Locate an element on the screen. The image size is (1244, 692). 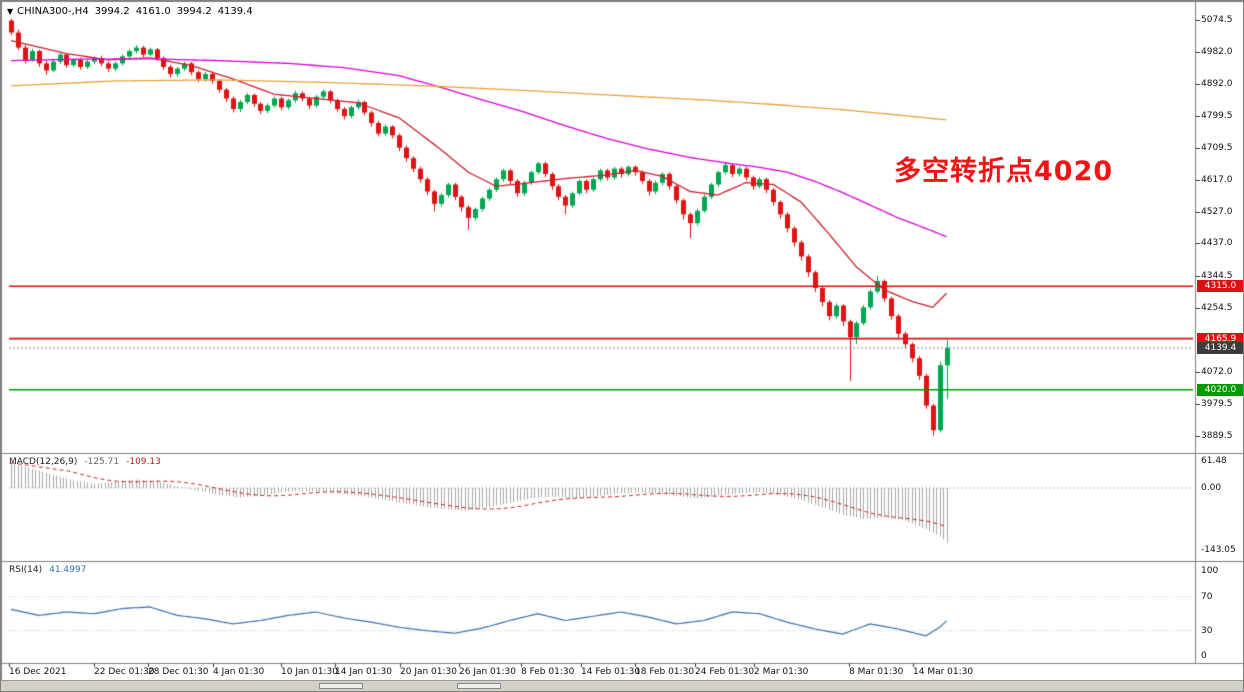
rsi-title: RSI(14) is located at coordinates (26, 570).